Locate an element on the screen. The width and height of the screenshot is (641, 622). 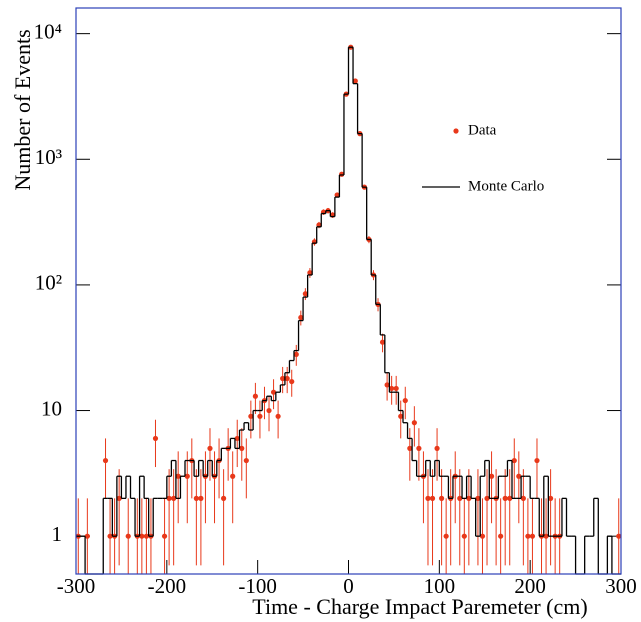
x-tick-label: 300 is located at coordinates (621, 586).